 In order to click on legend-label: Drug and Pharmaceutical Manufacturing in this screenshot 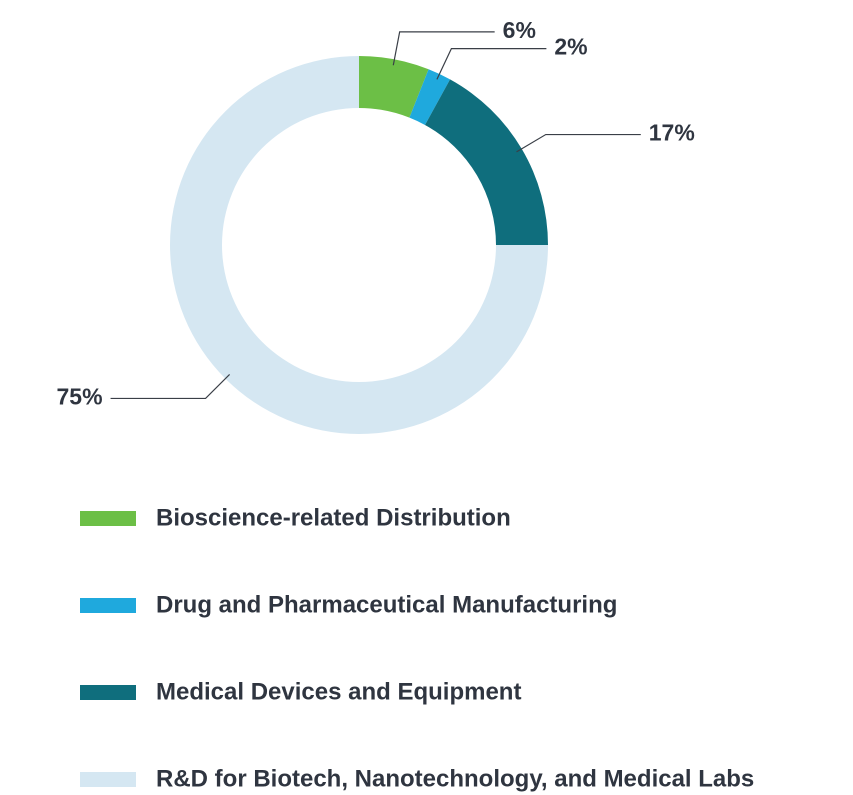, I will do `click(386, 604)`.